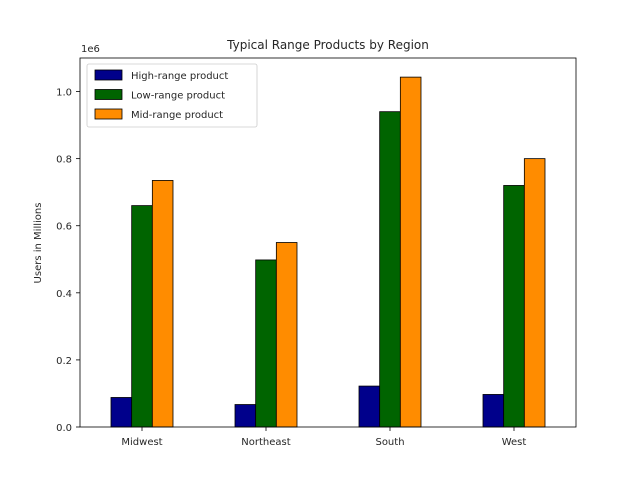  I want to click on y-offset-label: 1e6, so click(90, 49).